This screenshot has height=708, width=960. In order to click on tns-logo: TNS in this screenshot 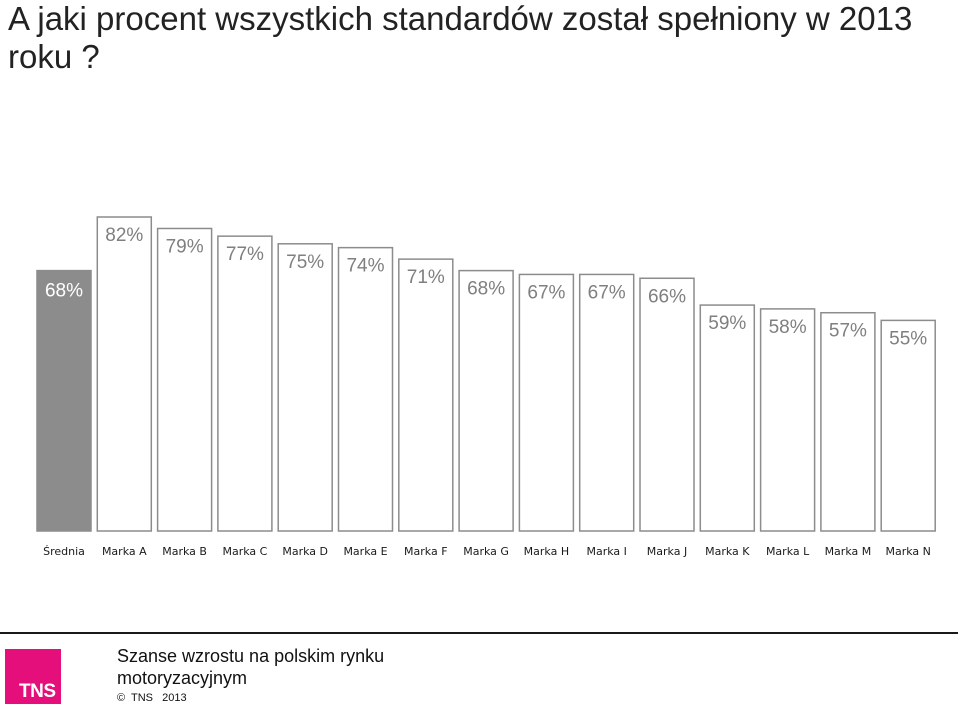, I will do `click(33, 676)`.